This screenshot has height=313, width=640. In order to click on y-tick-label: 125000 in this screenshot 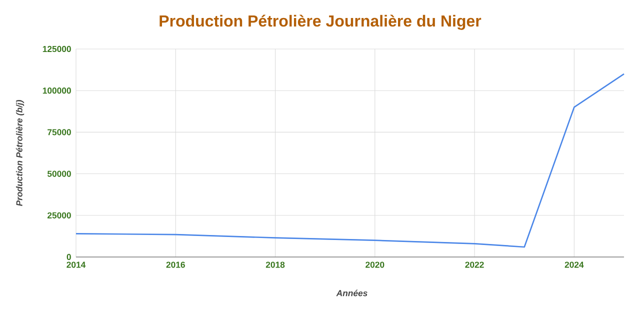, I will do `click(56, 49)`.